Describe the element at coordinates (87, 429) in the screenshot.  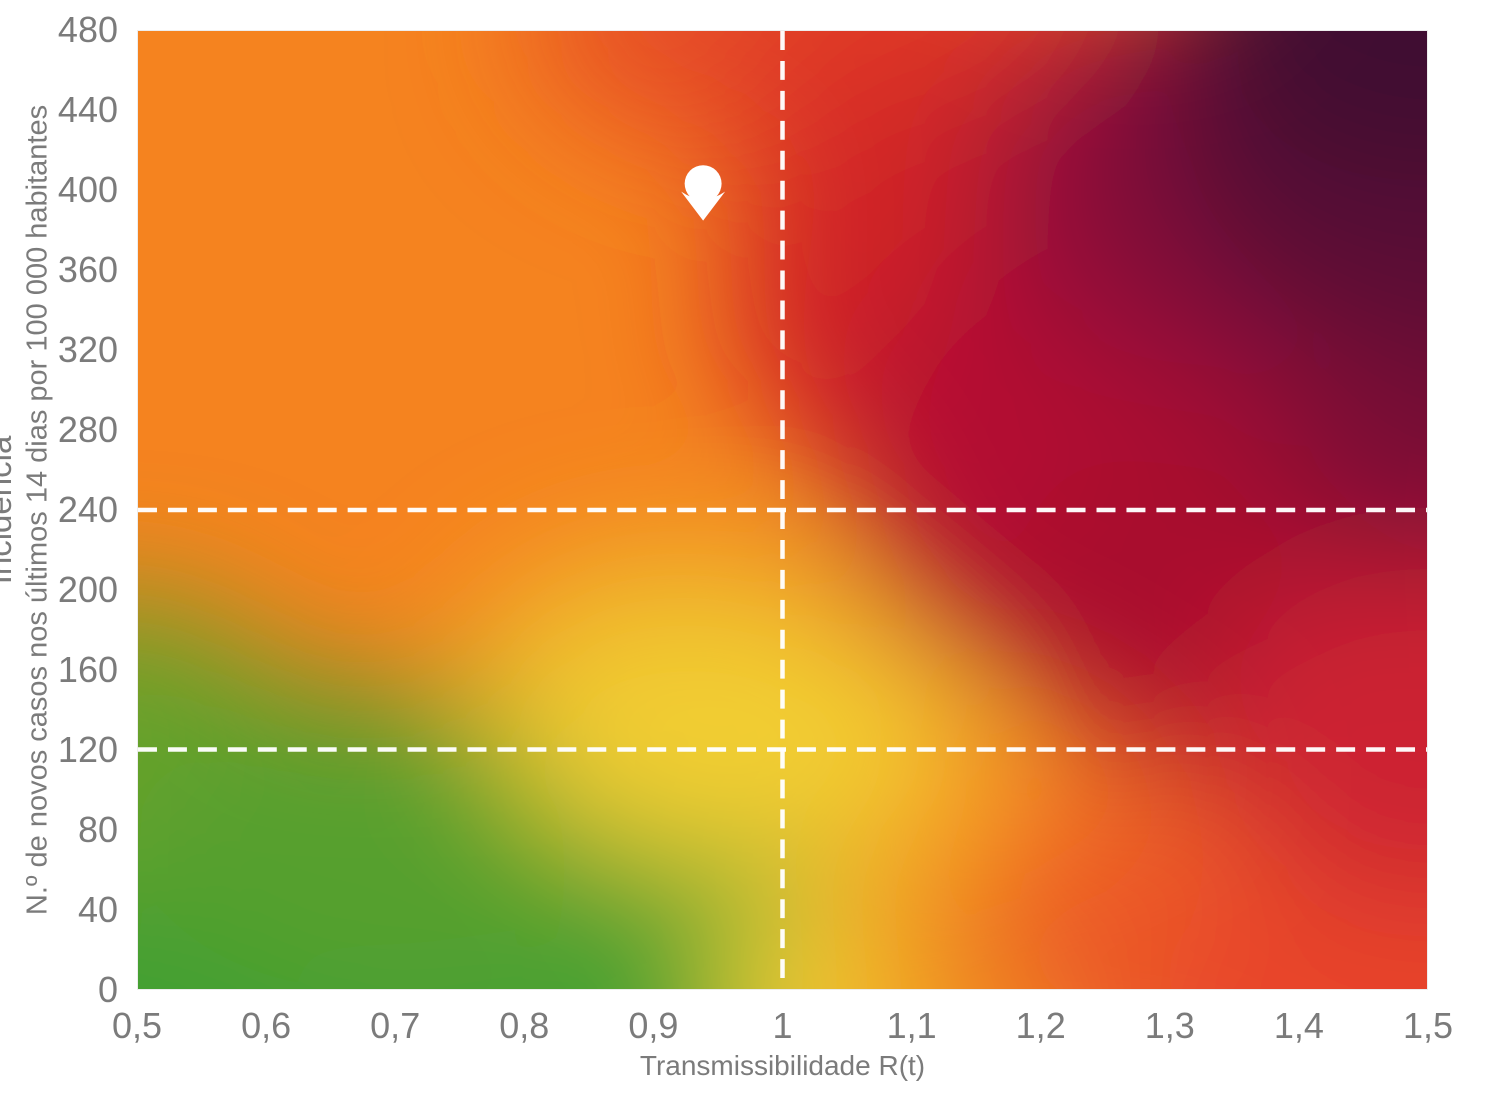
I see `y-tick-label: 280` at that location.